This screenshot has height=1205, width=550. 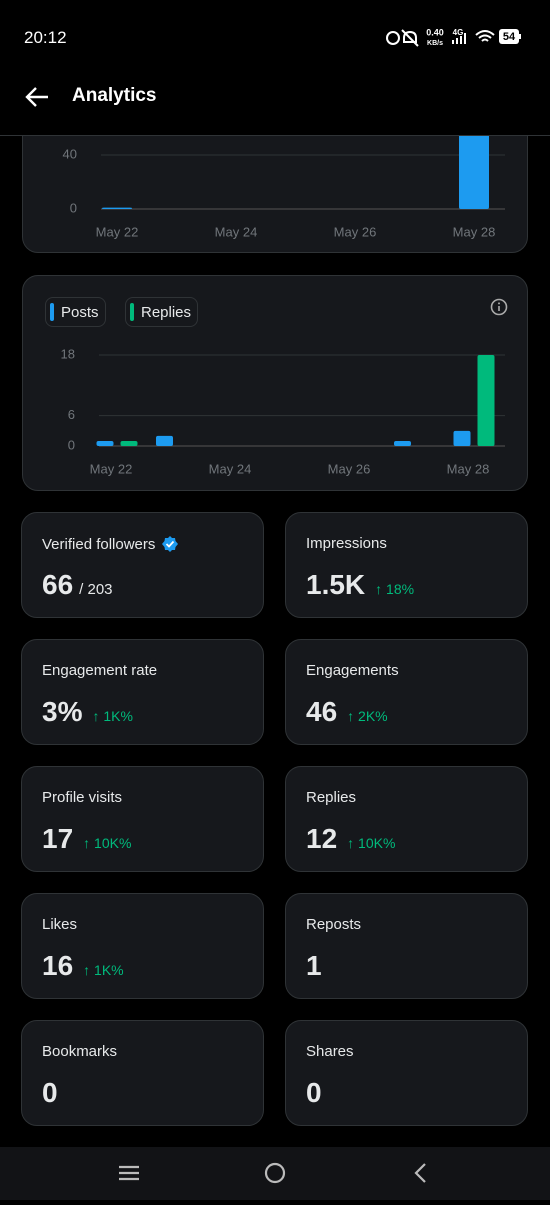 I want to click on x-tick-label: May 26, so click(x=355, y=231).